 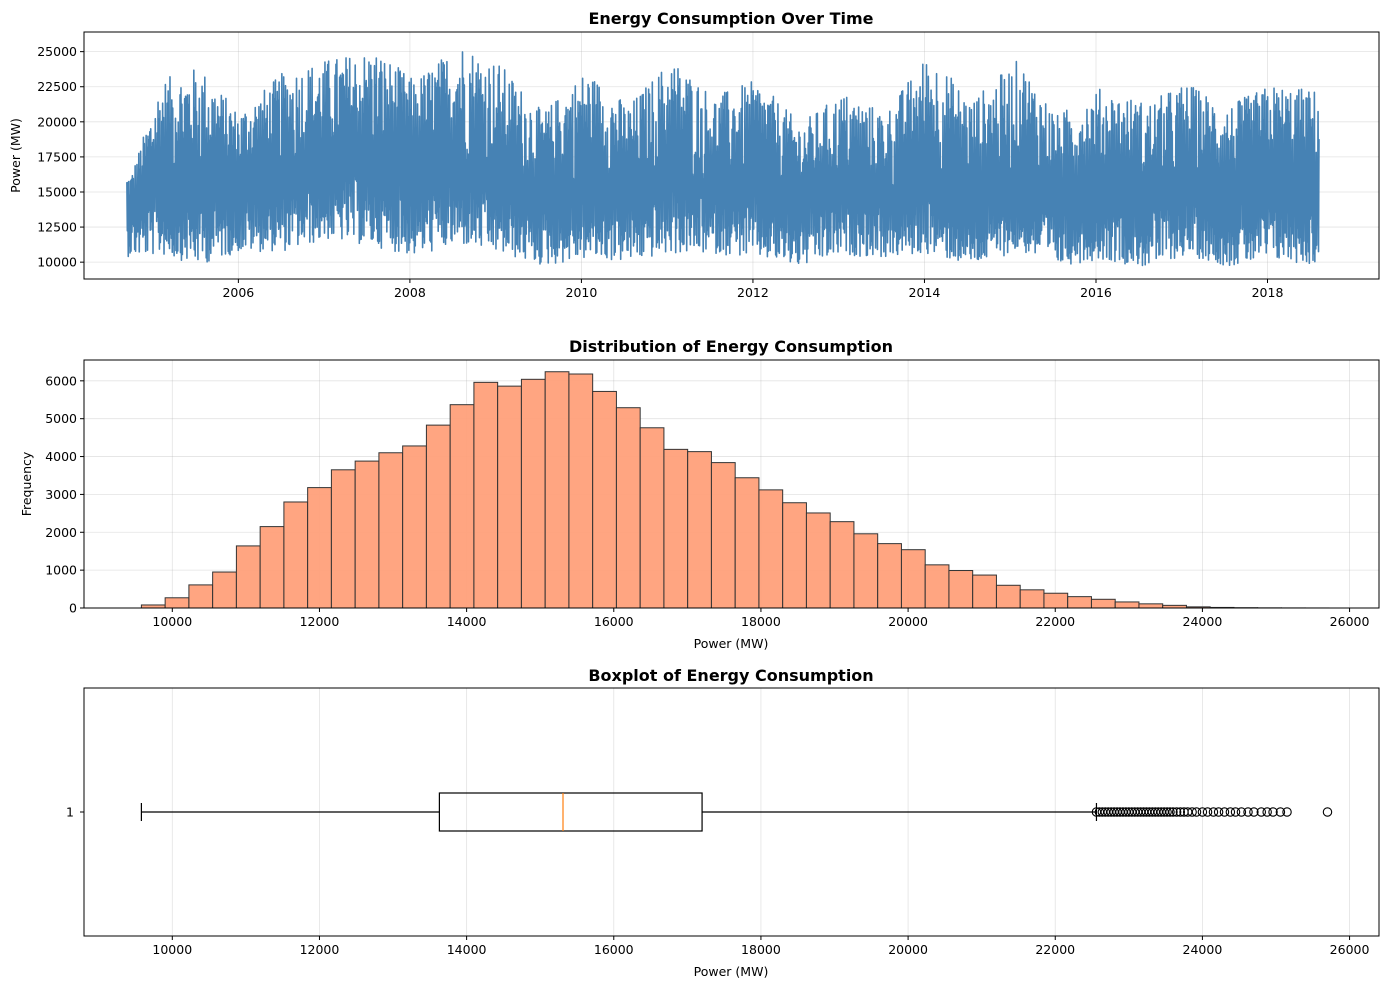 I want to click on y-tick-label: 15000, so click(x=57, y=191).